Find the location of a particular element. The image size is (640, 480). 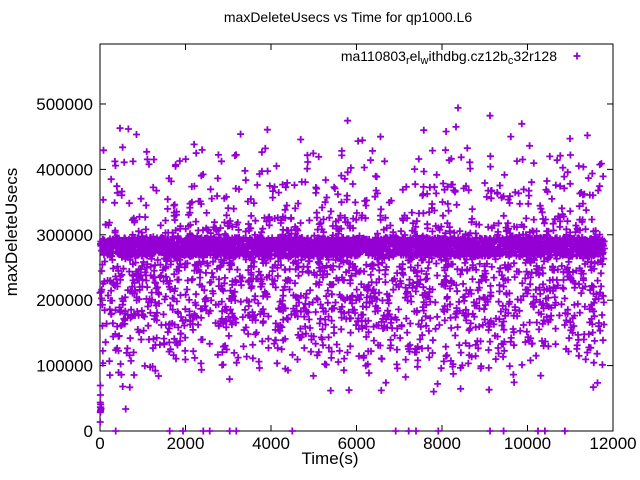

y-tick-label: 0 is located at coordinates (88, 431).